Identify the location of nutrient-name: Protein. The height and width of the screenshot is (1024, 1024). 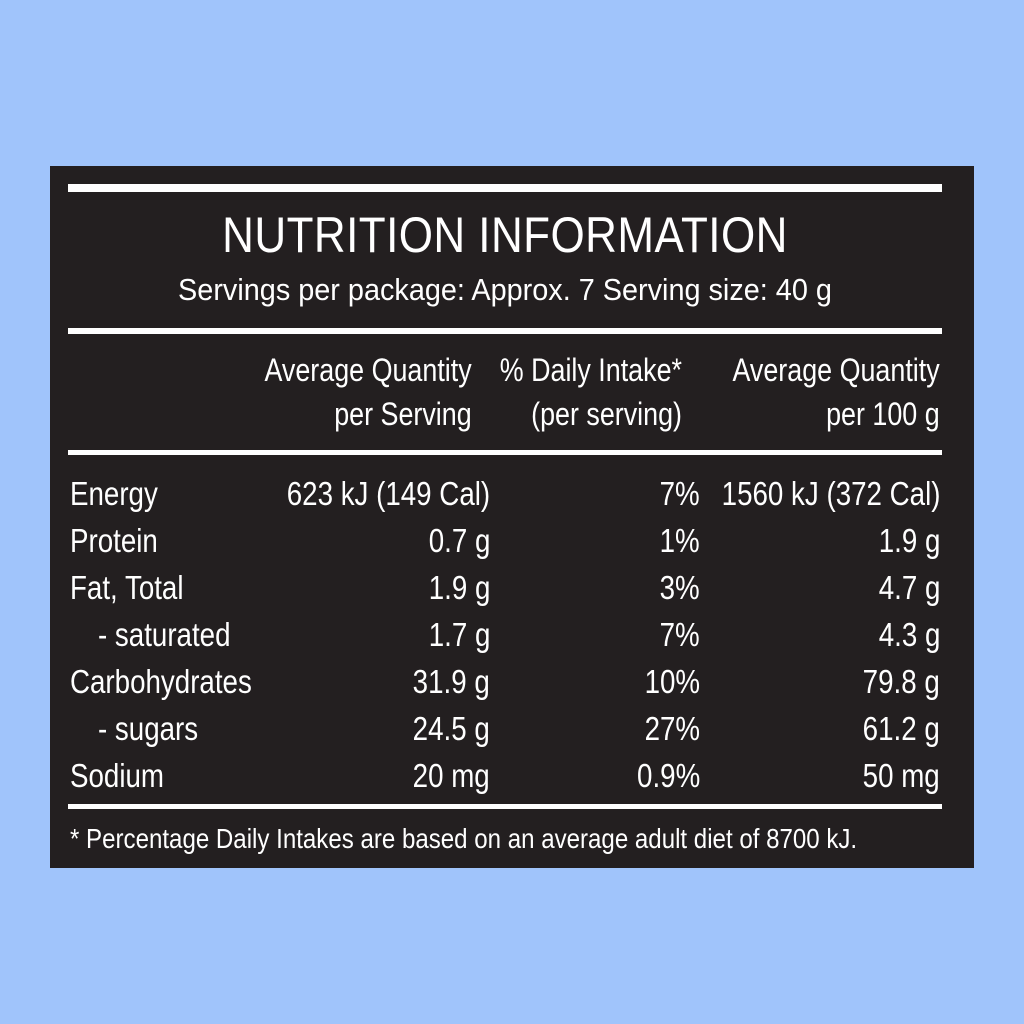
(114, 540).